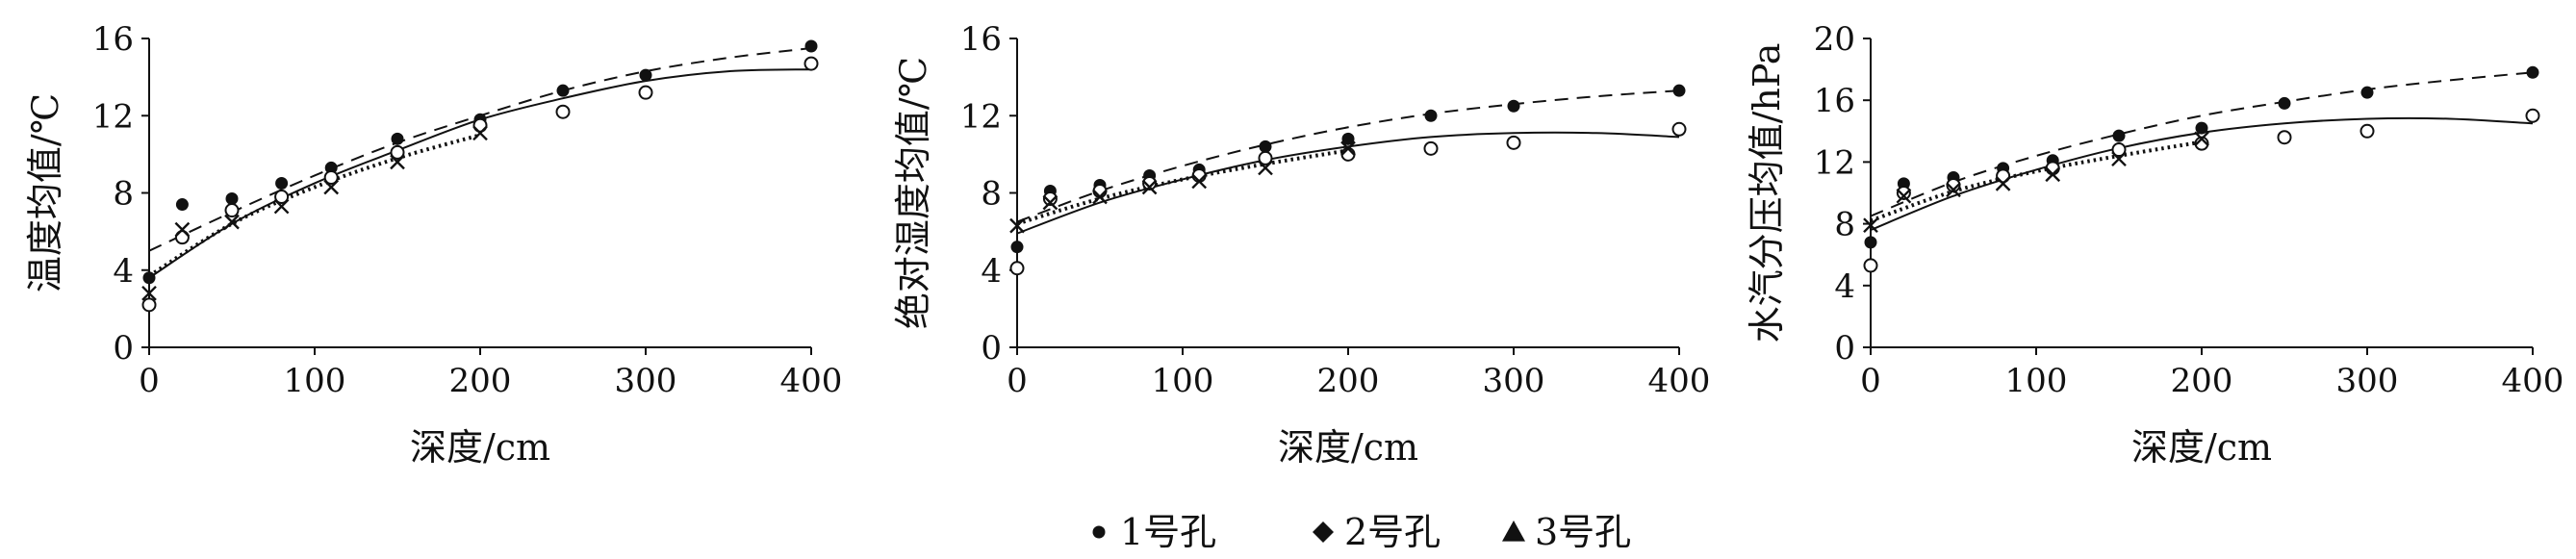  I want to click on legend-label: 2号孔, so click(1392, 532).